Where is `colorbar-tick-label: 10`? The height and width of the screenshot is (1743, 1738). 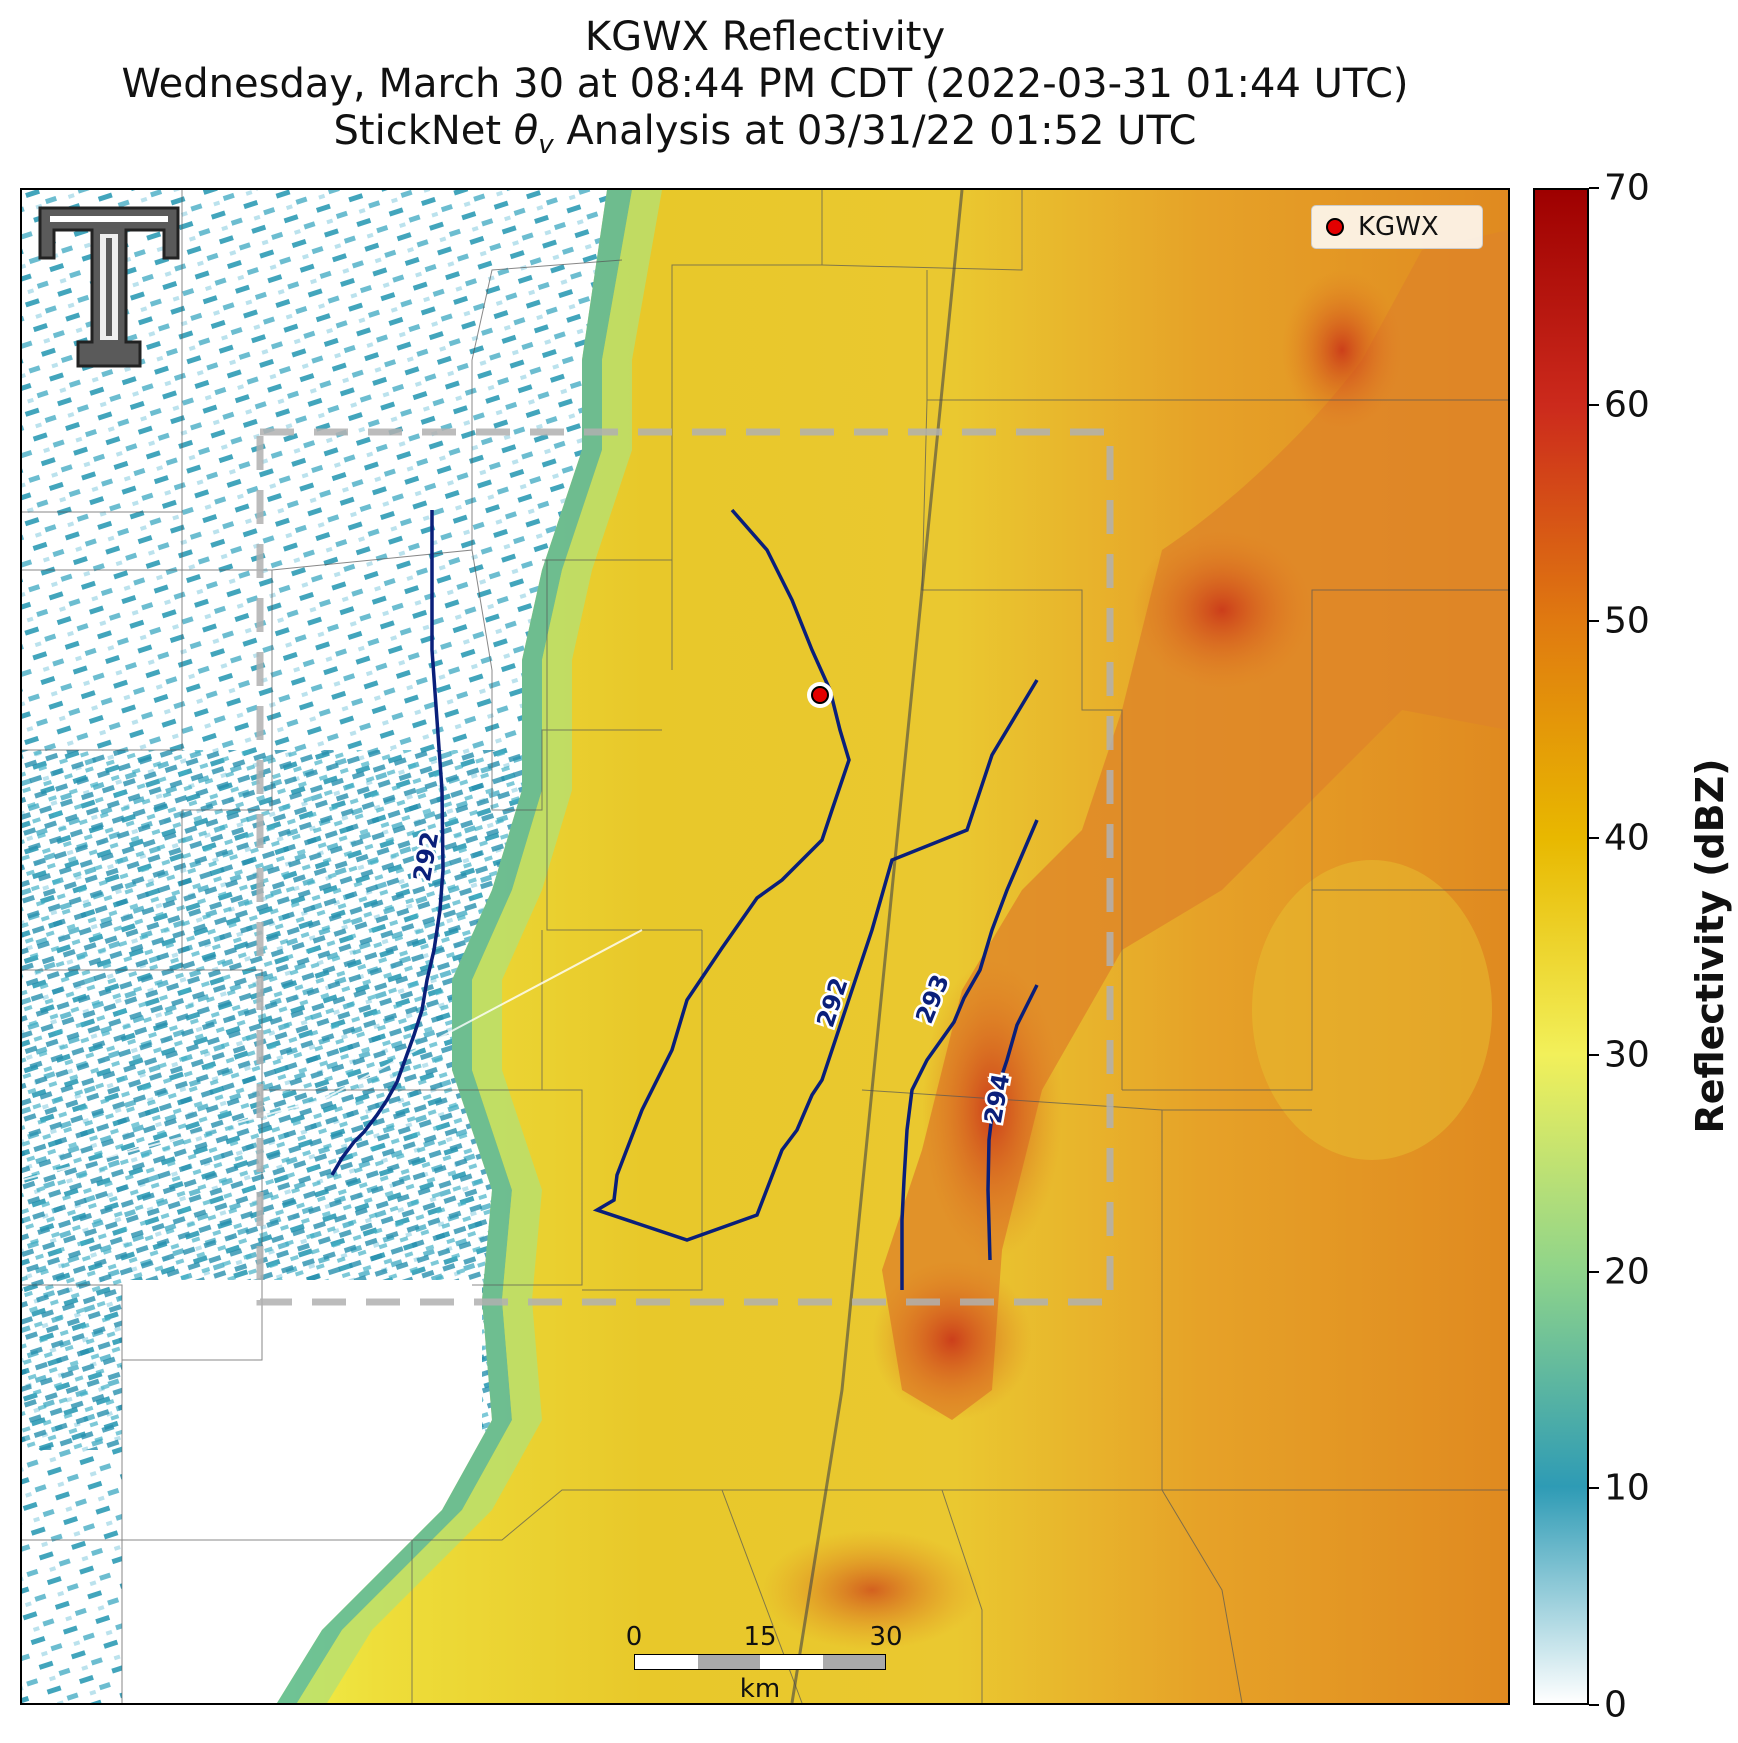
colorbar-tick-label: 10 is located at coordinates (1627, 1488).